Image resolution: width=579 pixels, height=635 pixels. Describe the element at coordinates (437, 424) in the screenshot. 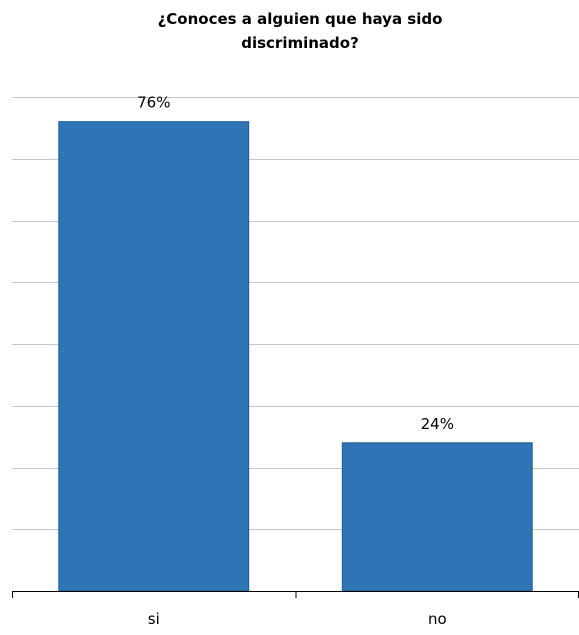

I see `value-label-no: 24%` at that location.